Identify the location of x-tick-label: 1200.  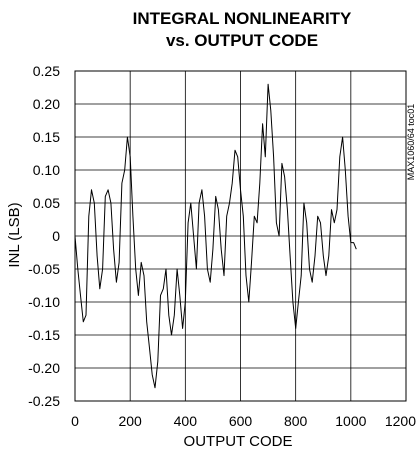
(400, 421).